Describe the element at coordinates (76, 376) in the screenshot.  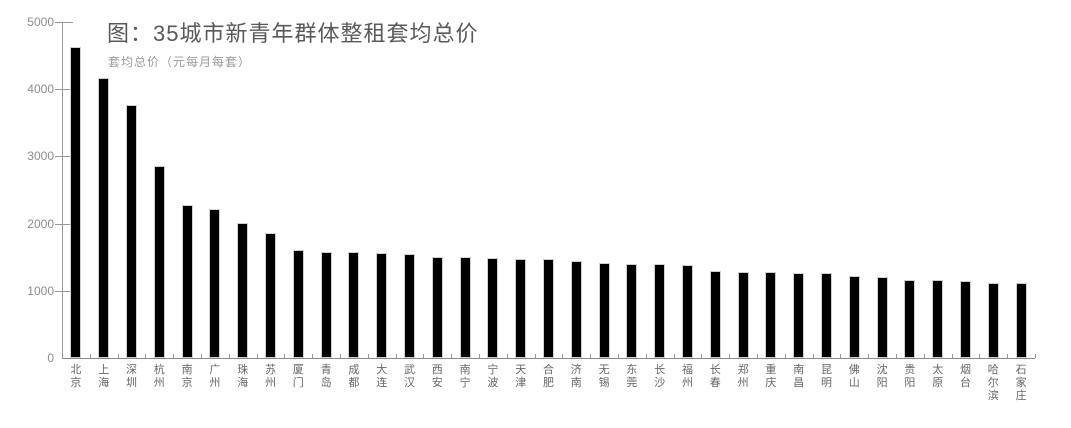
I see `x-axis-label: 北京` at that location.